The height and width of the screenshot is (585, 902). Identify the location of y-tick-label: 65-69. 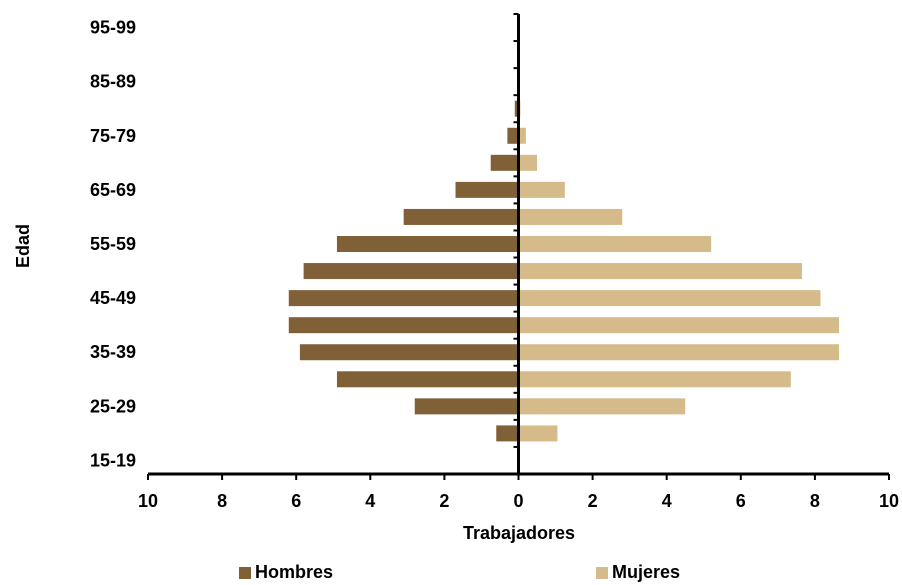
(113, 190).